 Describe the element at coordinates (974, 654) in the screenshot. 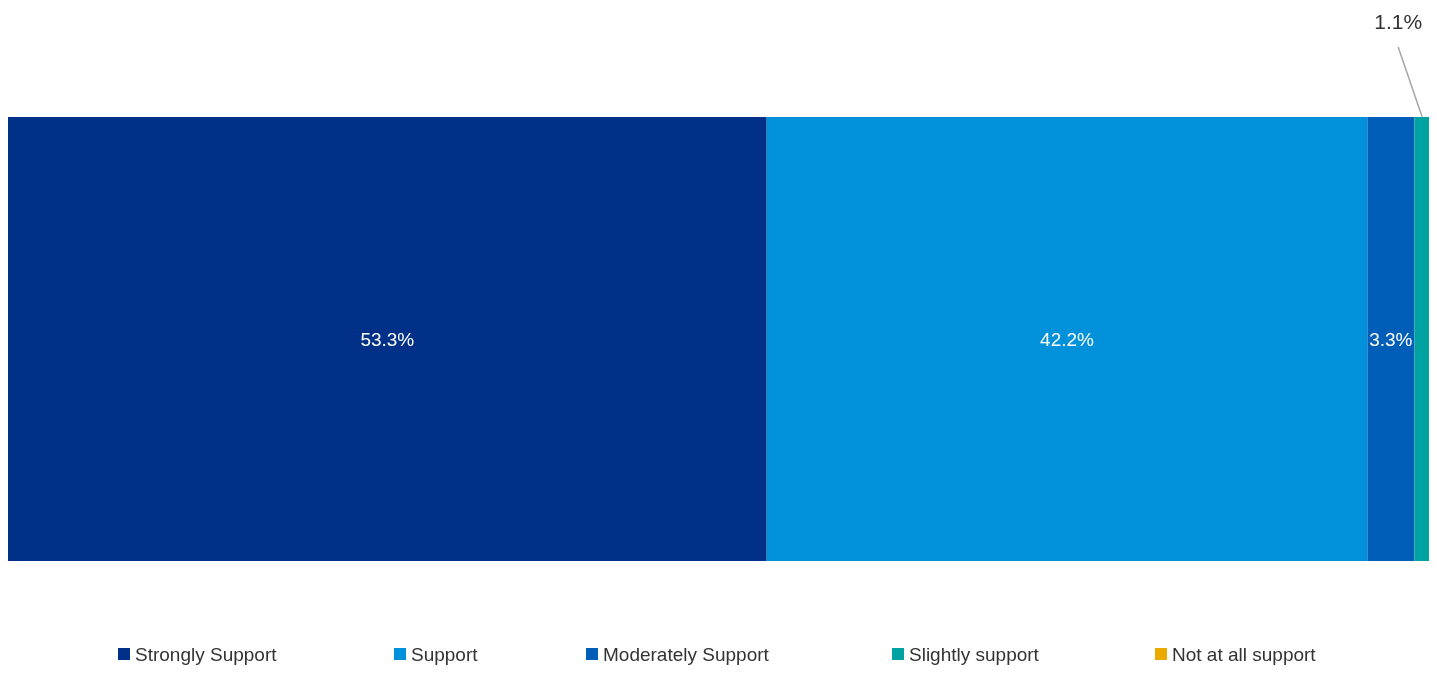

I see `legend-label: Slightly support` at that location.